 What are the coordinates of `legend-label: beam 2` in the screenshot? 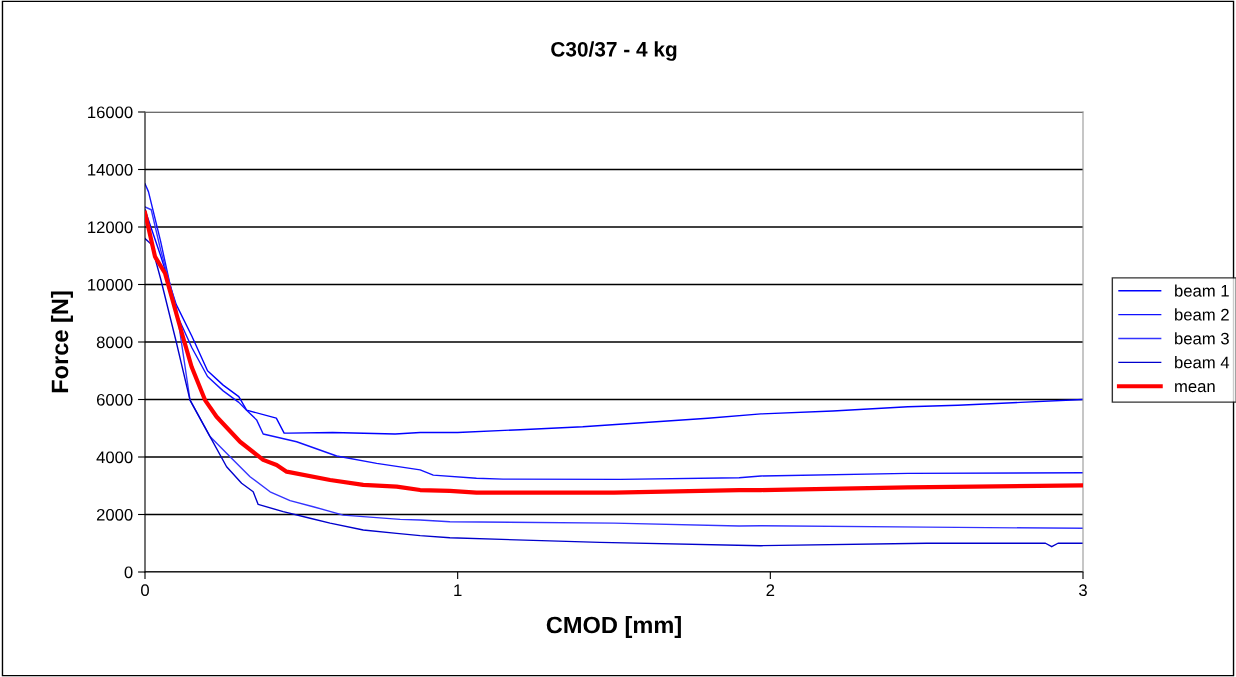 It's located at (1202, 314).